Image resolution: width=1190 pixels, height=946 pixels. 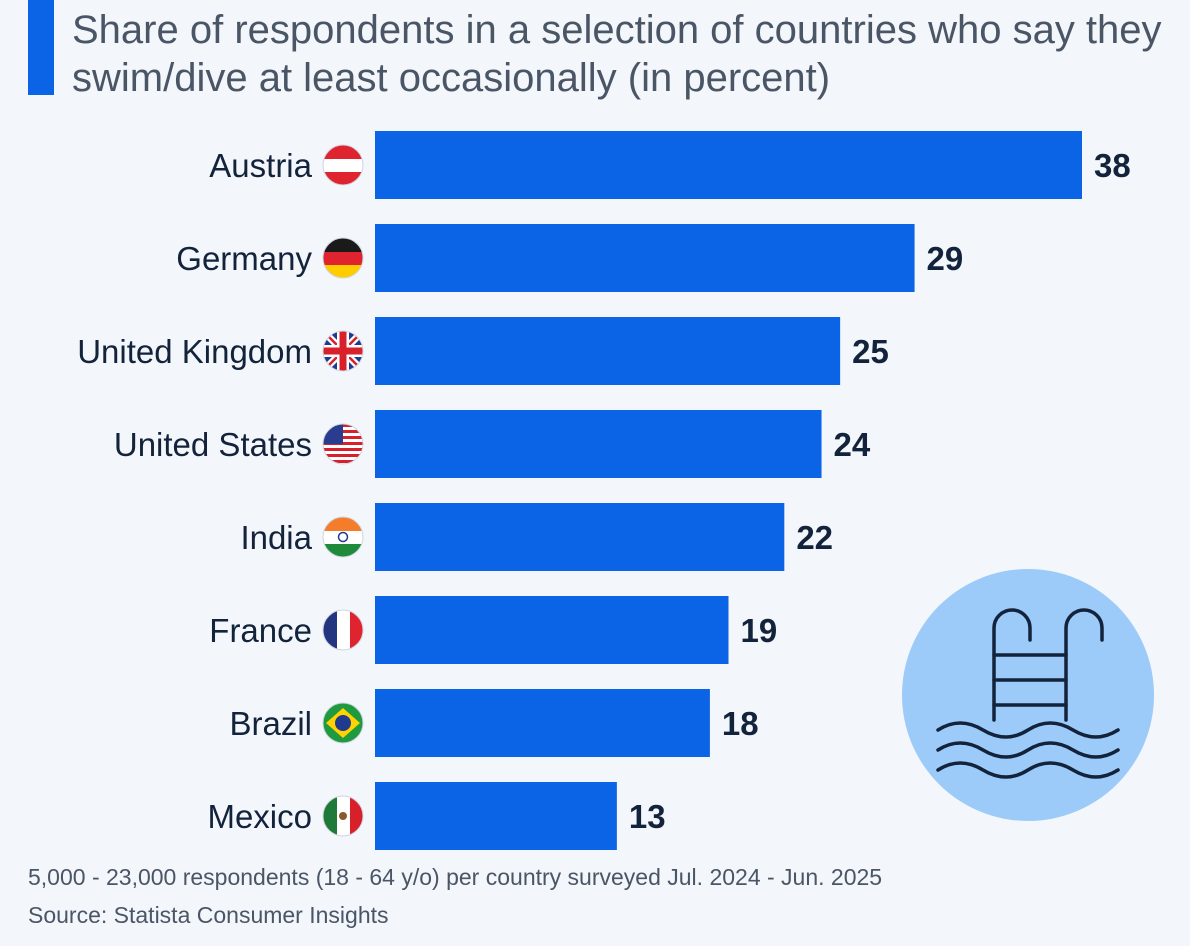 What do you see at coordinates (542, 723) in the screenshot?
I see `bar-brazil` at bounding box center [542, 723].